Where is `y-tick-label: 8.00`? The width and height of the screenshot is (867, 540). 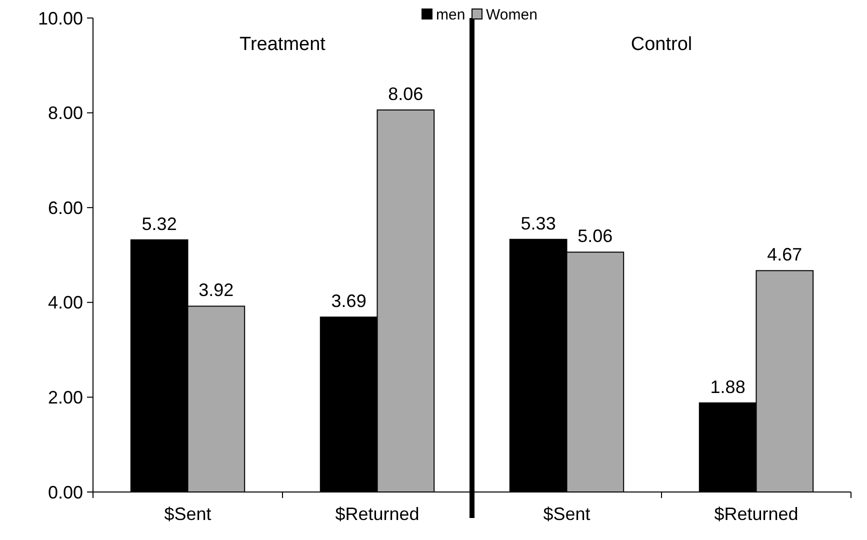
y-tick-label: 8.00 is located at coordinates (65, 113).